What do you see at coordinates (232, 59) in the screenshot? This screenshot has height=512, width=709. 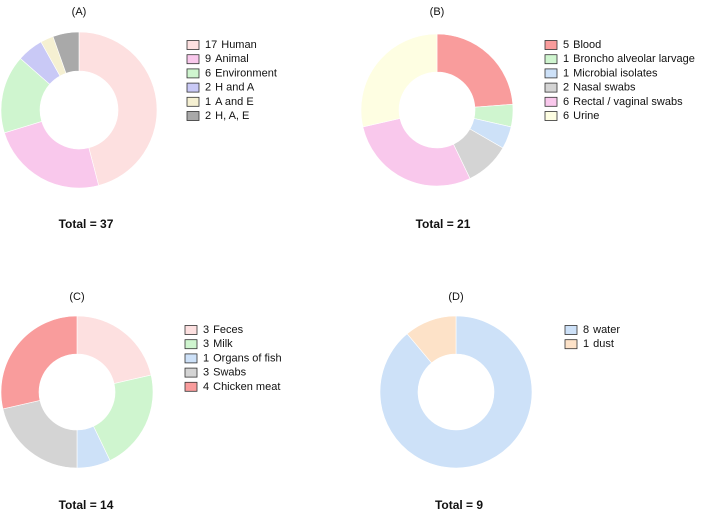 I see `legend-name: Animal` at bounding box center [232, 59].